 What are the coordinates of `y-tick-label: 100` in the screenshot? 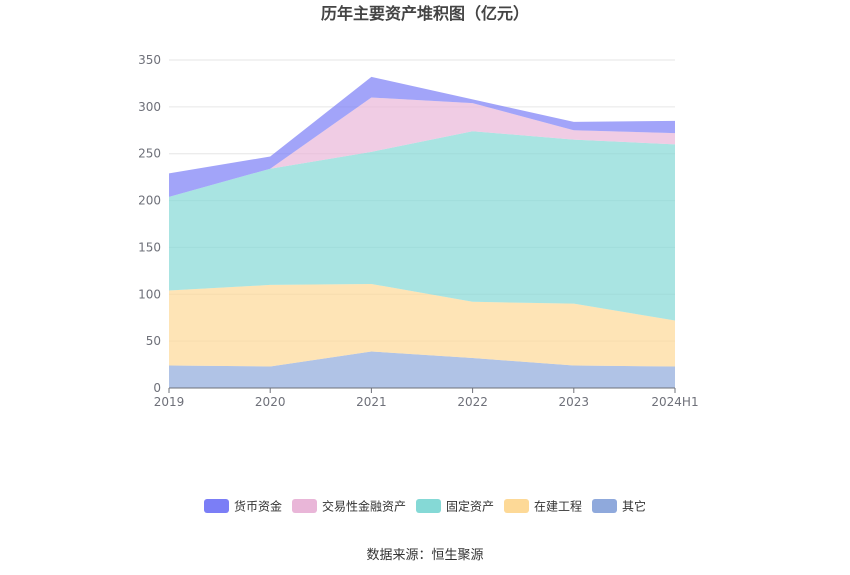 It's located at (149, 294).